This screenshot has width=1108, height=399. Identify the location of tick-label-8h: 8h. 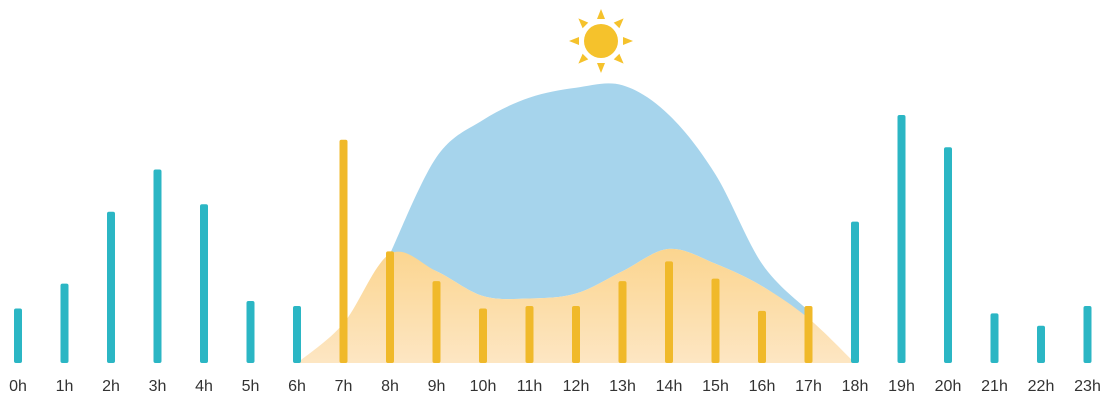
(390, 386).